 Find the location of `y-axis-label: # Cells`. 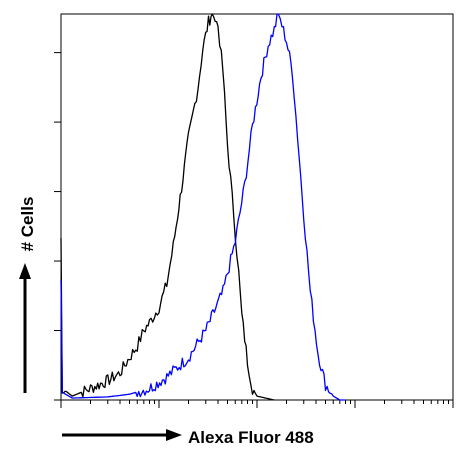

y-axis-label: # Cells is located at coordinates (27, 224).